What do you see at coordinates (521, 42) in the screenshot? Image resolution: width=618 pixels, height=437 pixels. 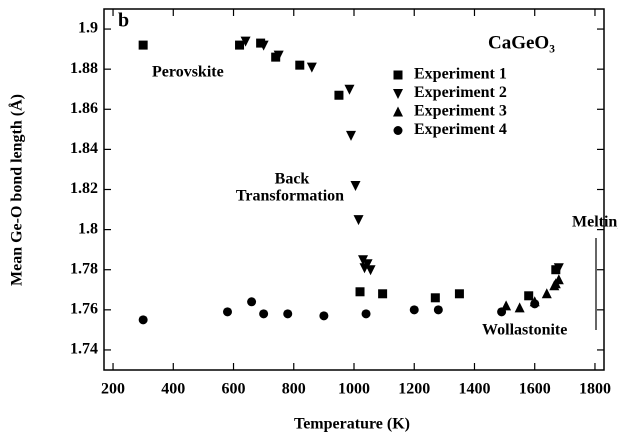 I see `compound-label: CaGeO₃` at bounding box center [521, 42].